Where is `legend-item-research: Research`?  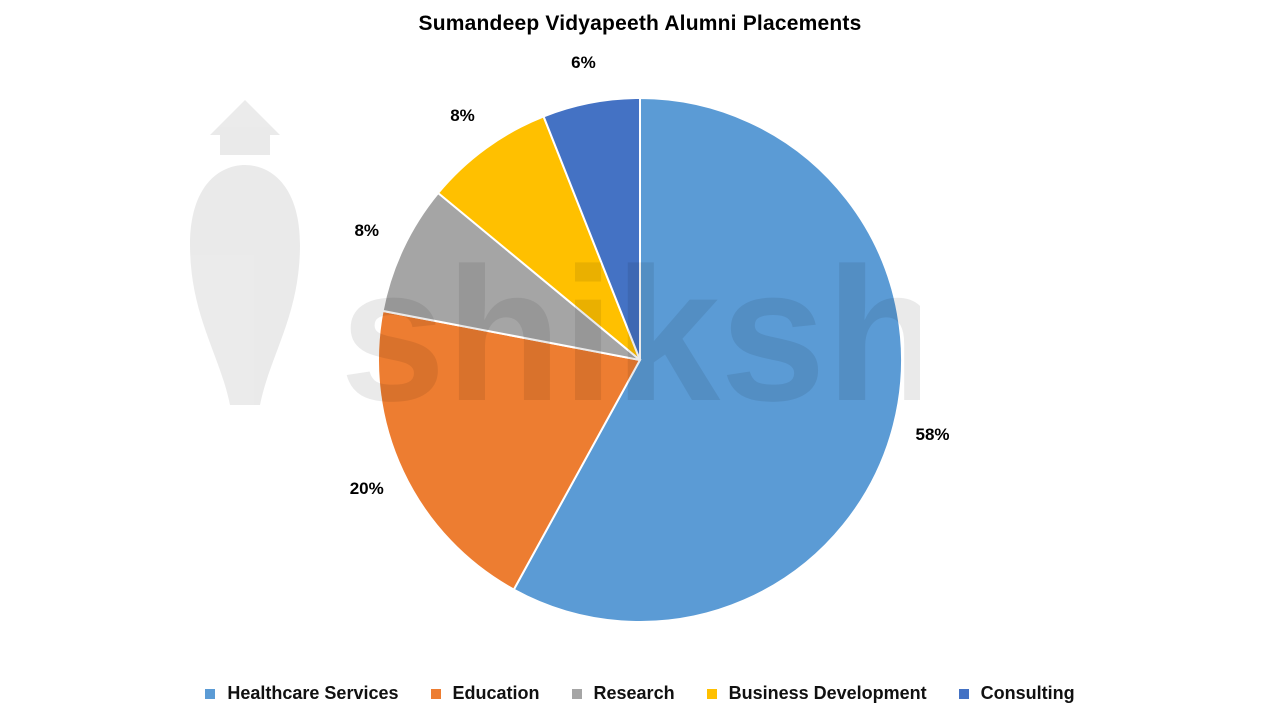 legend-item-research: Research is located at coordinates (623, 693).